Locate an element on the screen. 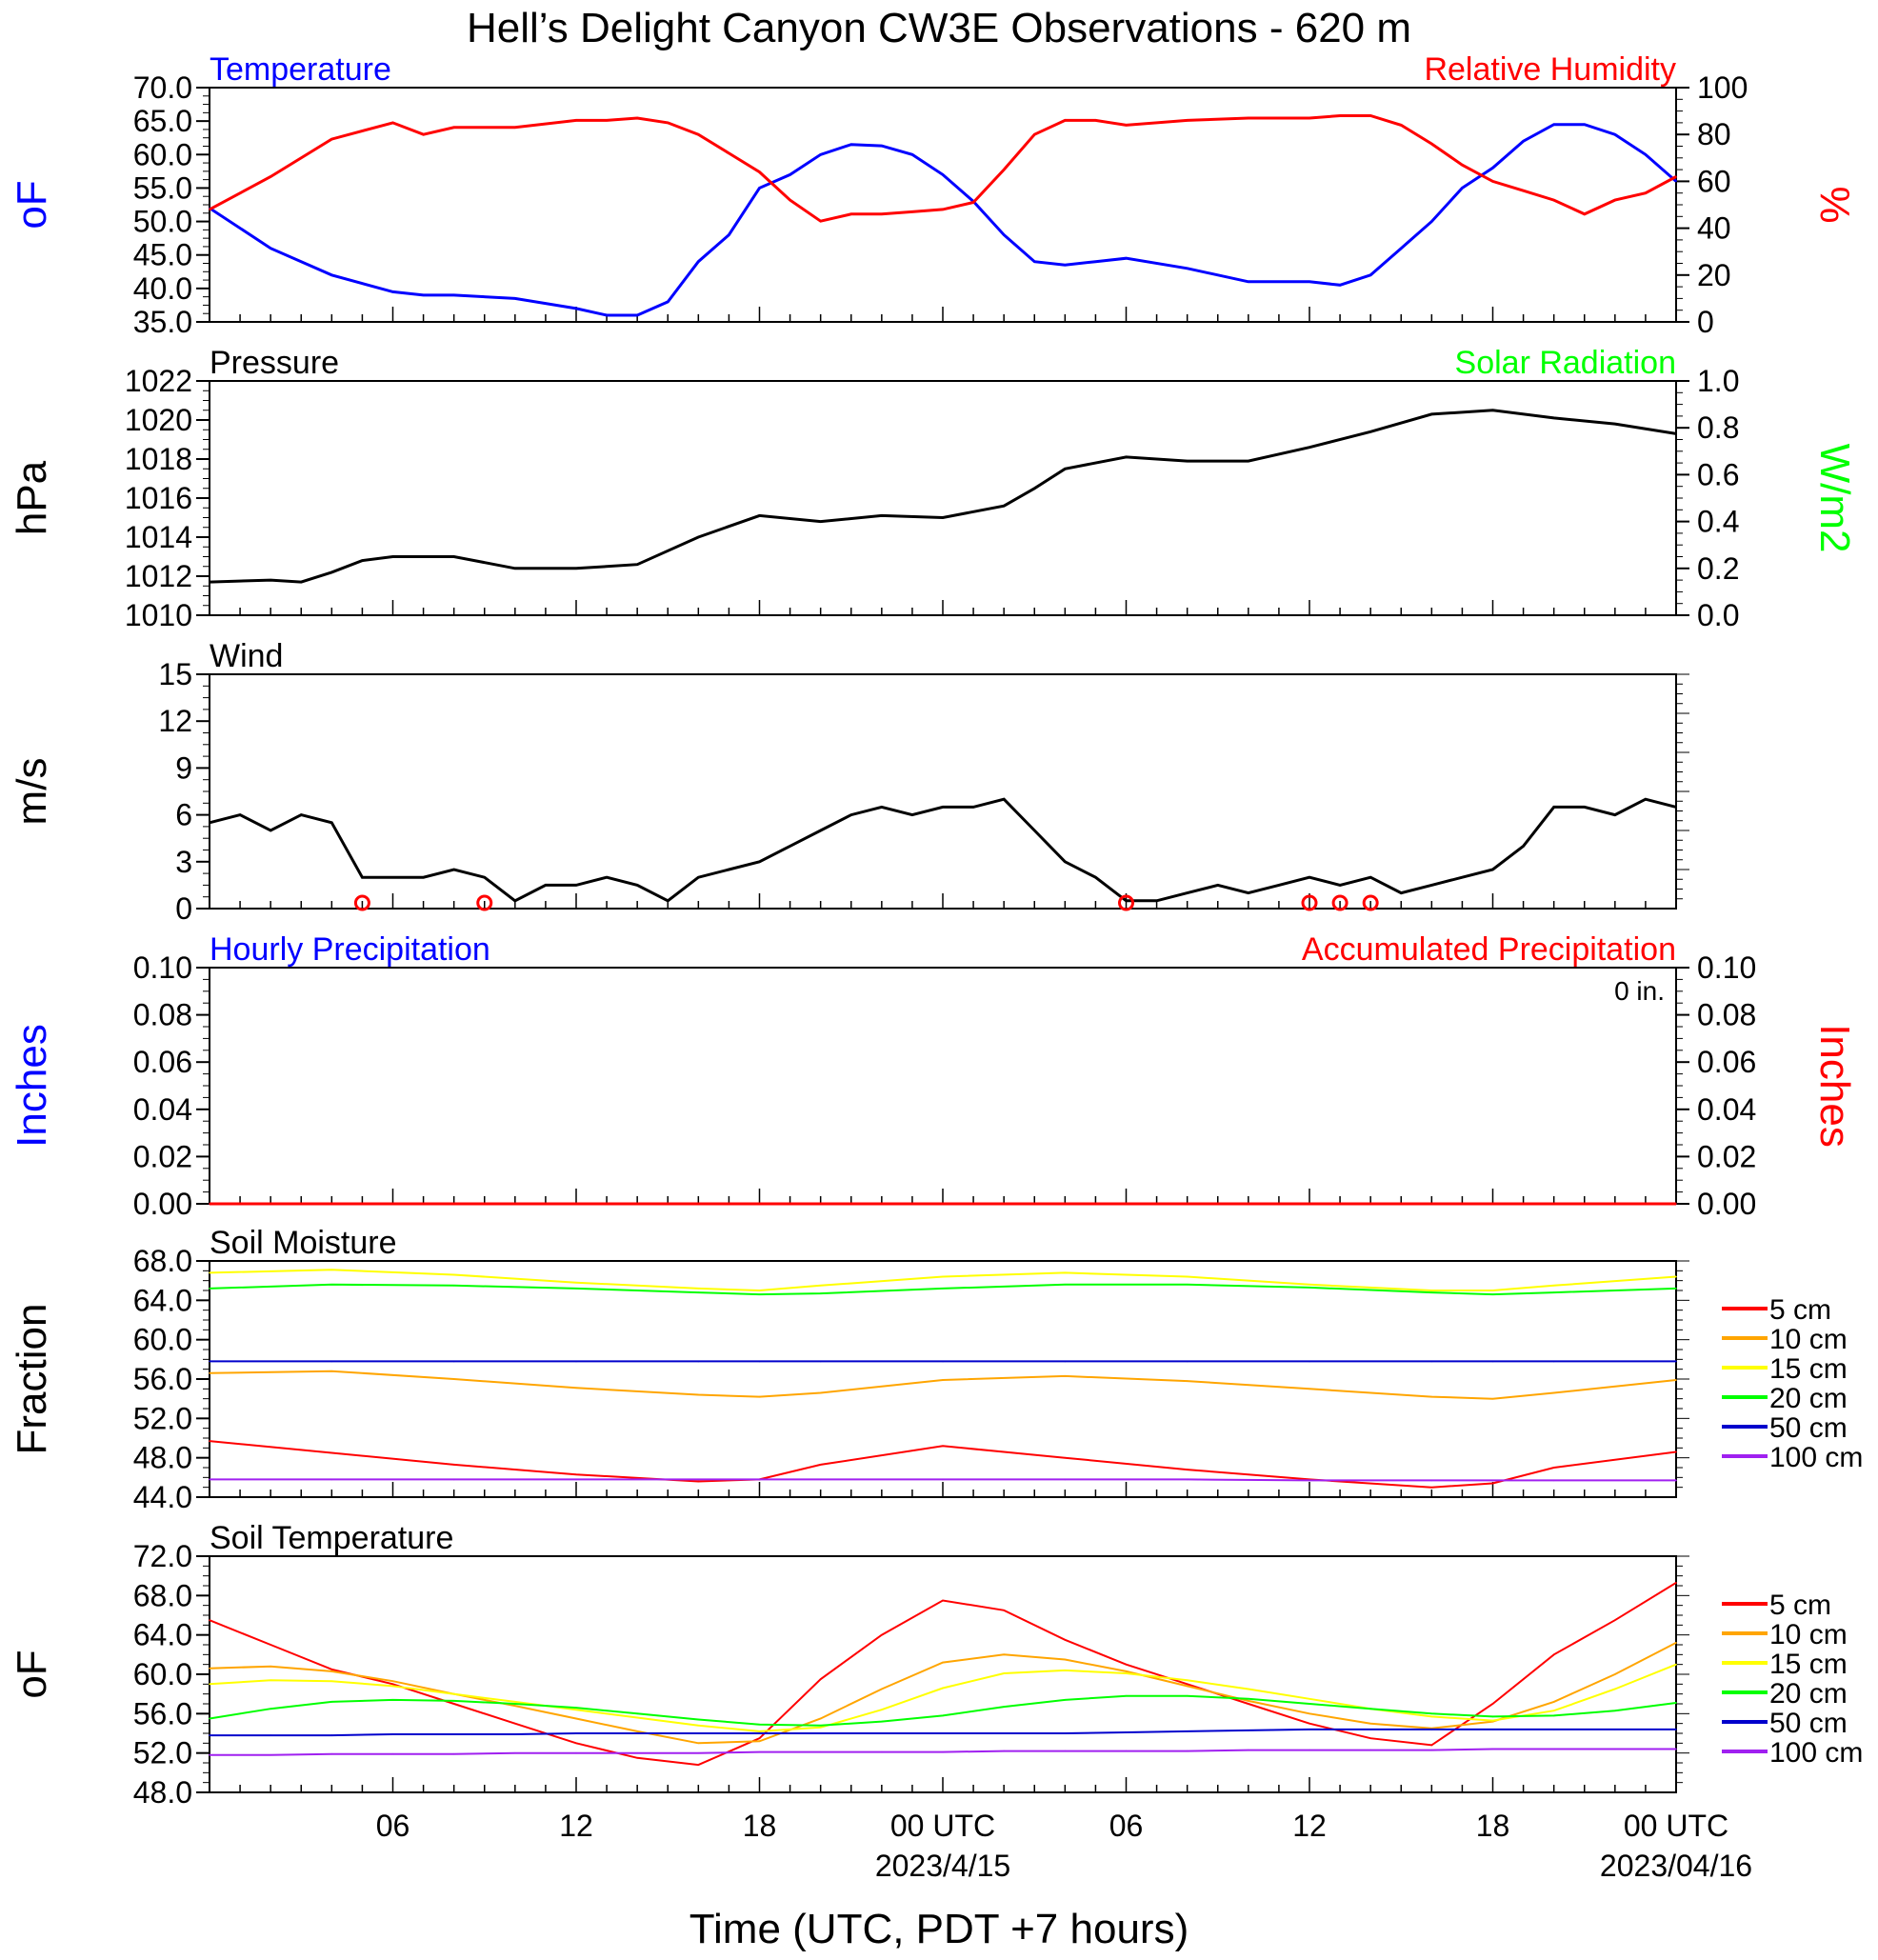 The height and width of the screenshot is (1960, 1878). y-right-tick-label: 80 is located at coordinates (1714, 134).